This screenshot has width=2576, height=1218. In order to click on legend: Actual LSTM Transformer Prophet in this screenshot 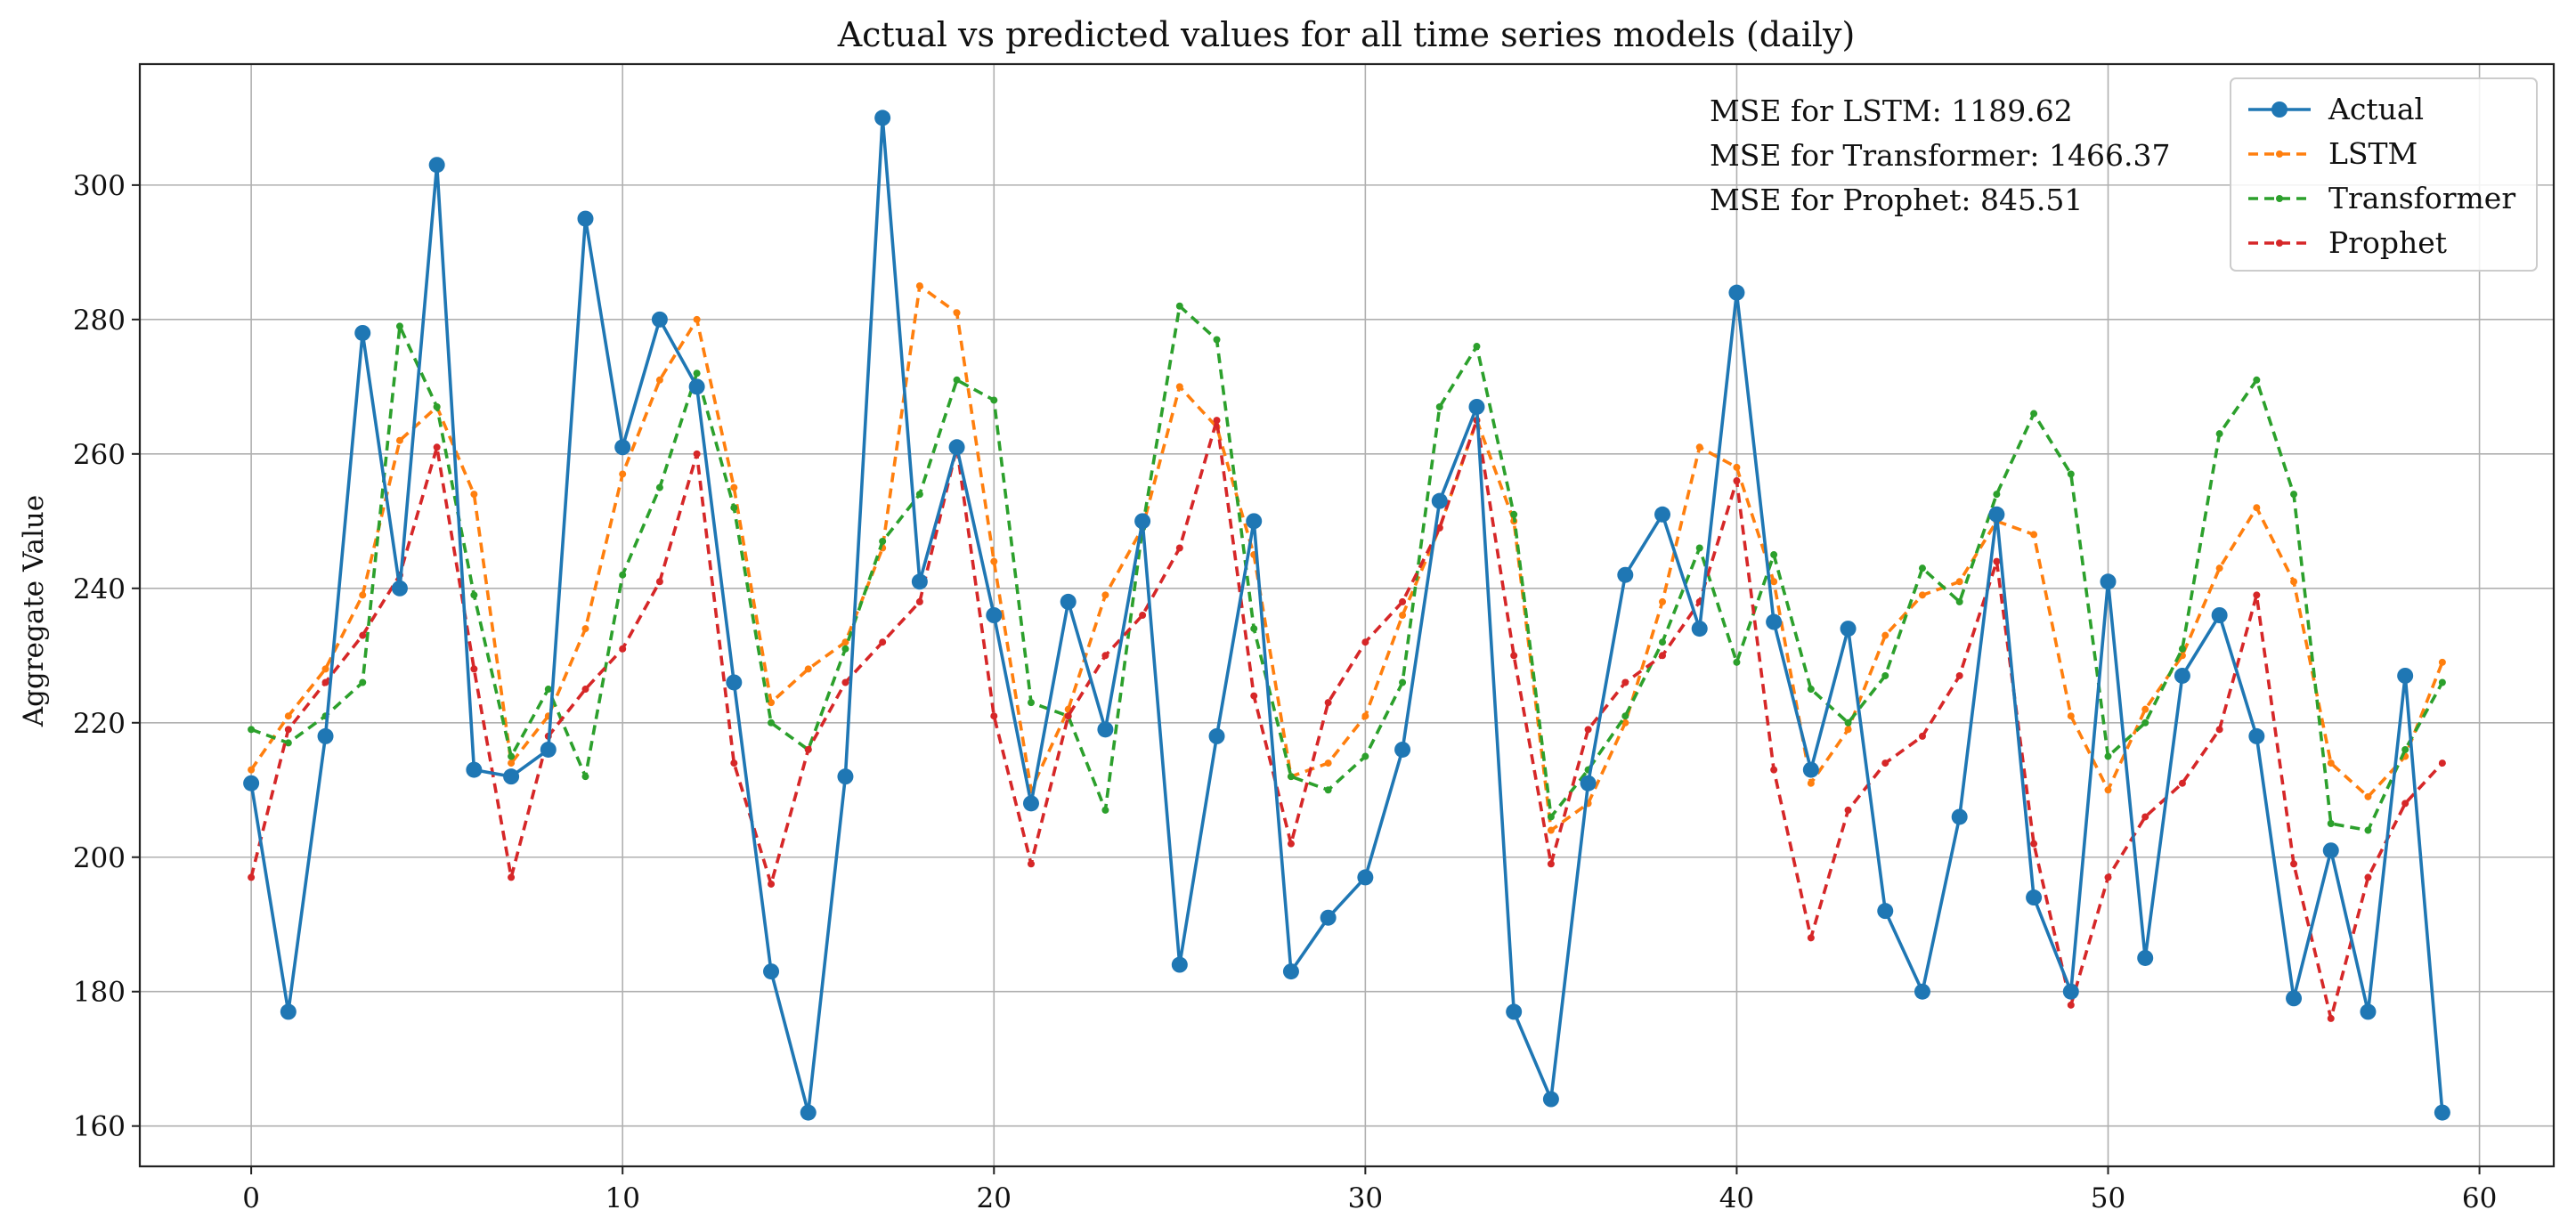, I will do `click(2384, 174)`.